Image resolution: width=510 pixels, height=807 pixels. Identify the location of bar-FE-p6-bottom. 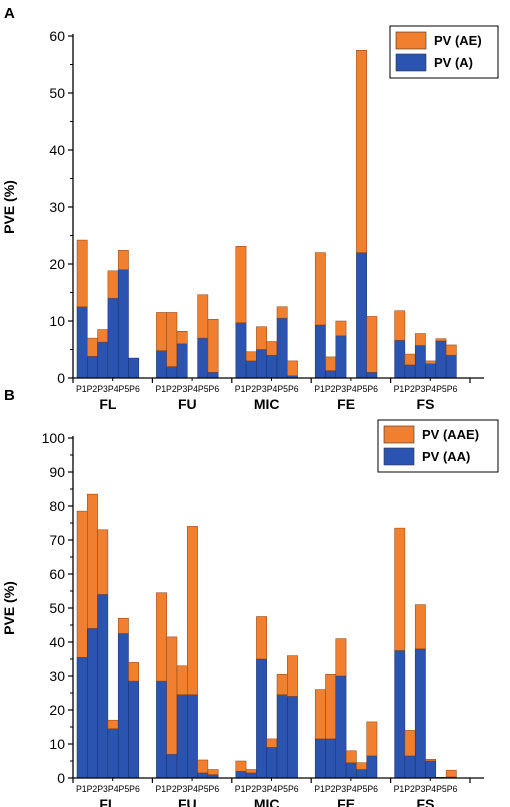
(372, 767).